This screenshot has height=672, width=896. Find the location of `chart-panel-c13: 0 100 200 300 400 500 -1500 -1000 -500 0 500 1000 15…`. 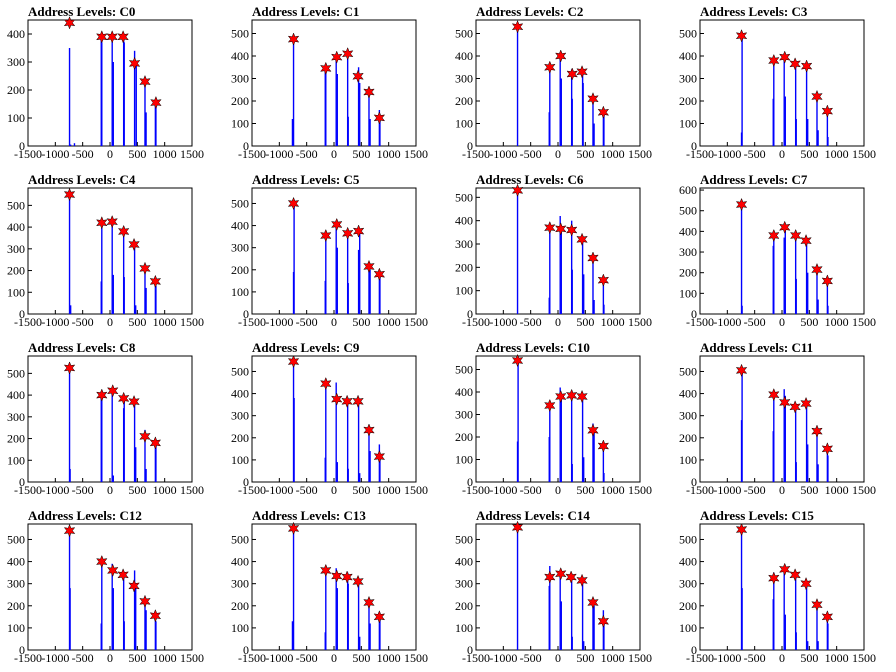

chart-panel-c13: 0 100 200 300 400 500 -1500 -1000 -500 0 500 1000 15… is located at coordinates (336, 588).